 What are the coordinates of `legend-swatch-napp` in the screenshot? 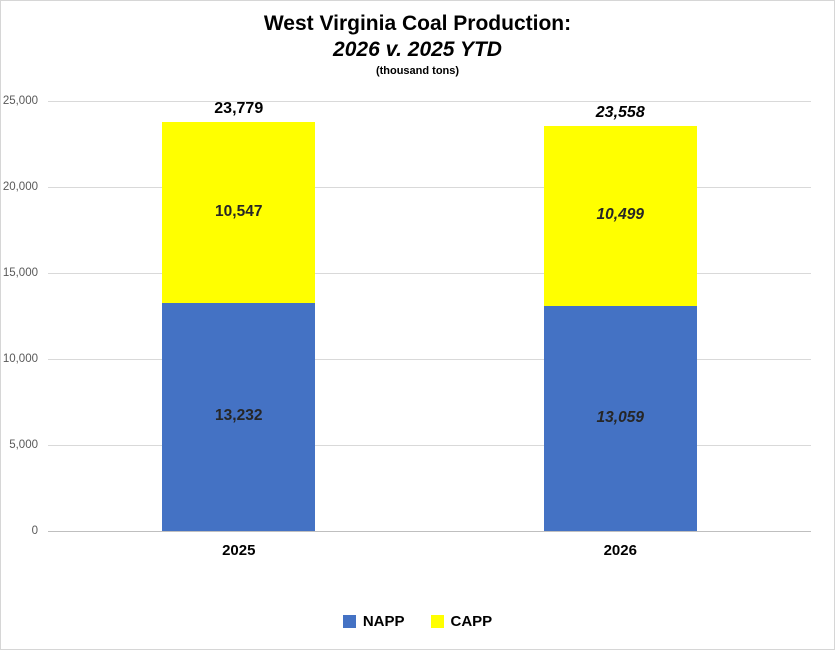 It's located at (349, 621).